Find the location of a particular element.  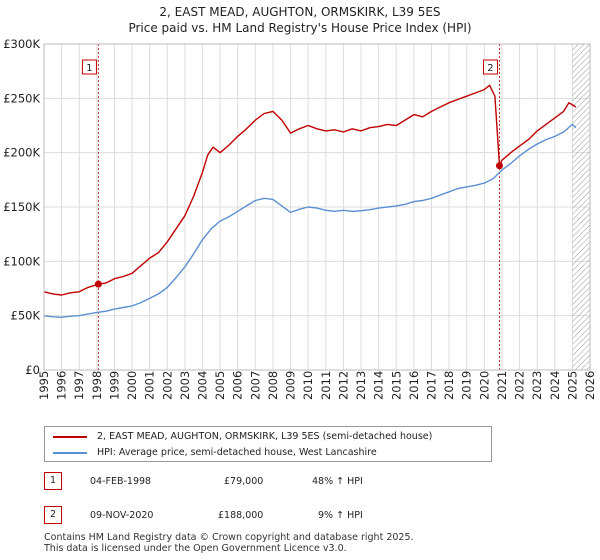

x-tick-label: 2005 is located at coordinates (220, 385).